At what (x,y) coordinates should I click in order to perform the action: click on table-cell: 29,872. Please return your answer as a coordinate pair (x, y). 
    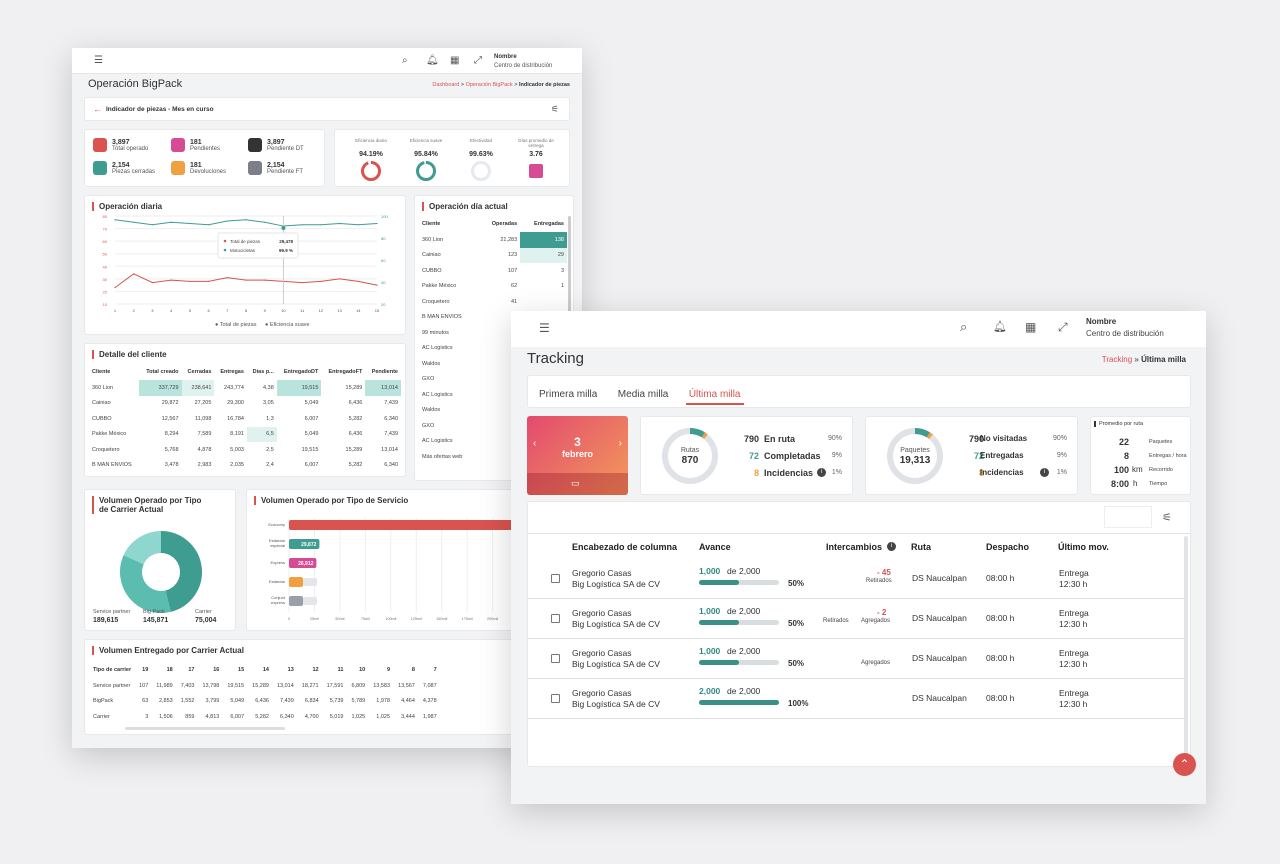
    Looking at the image, I should click on (170, 403).